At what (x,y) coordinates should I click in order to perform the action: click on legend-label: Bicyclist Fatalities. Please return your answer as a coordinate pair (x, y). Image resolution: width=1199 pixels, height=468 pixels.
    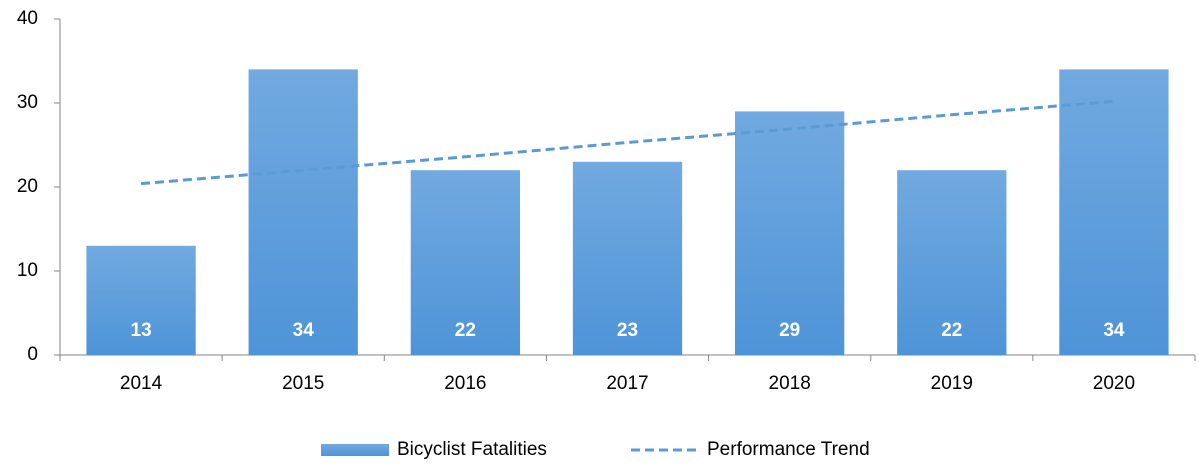
    Looking at the image, I should click on (472, 449).